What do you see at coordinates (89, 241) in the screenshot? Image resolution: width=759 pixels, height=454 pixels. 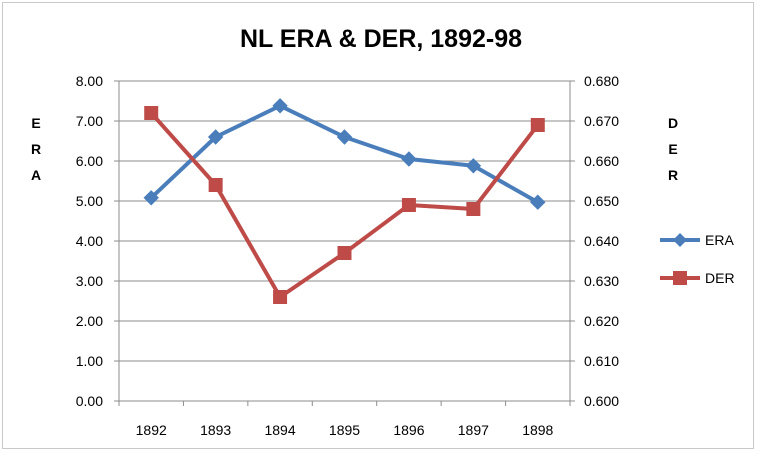 I see `left-tick-label: 4.00` at bounding box center [89, 241].